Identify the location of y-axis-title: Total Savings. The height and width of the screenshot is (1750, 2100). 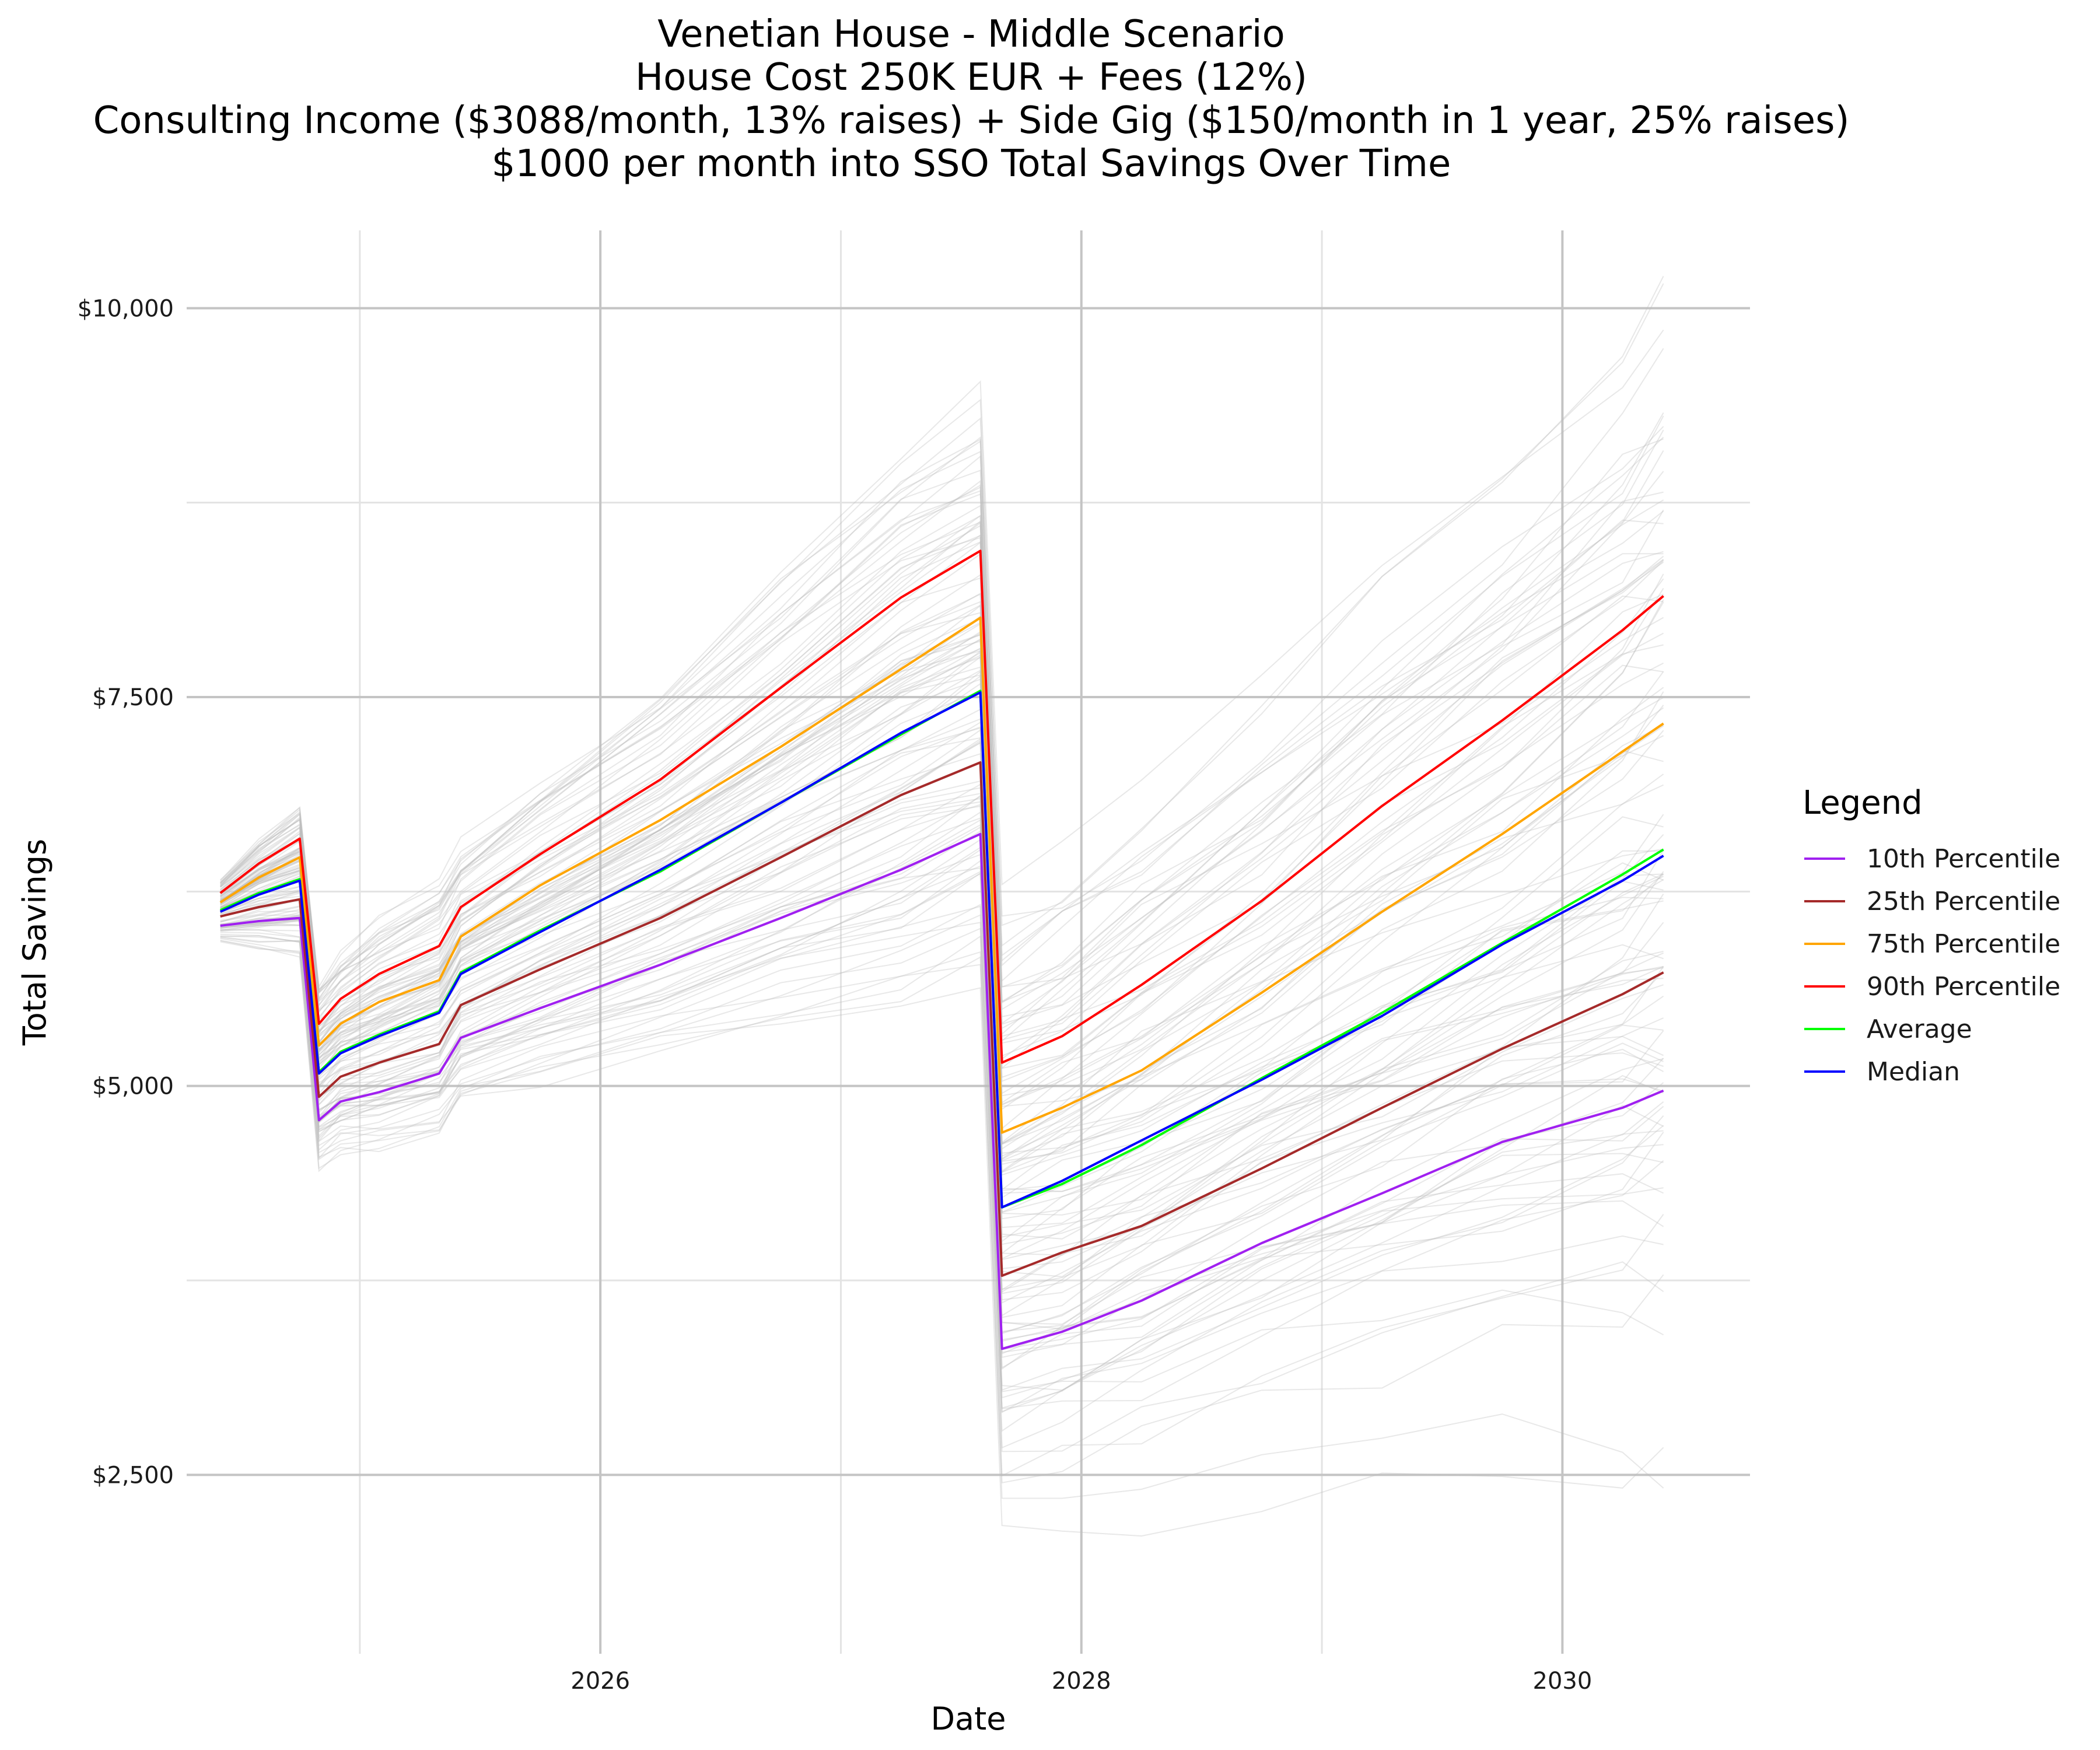
(34, 942).